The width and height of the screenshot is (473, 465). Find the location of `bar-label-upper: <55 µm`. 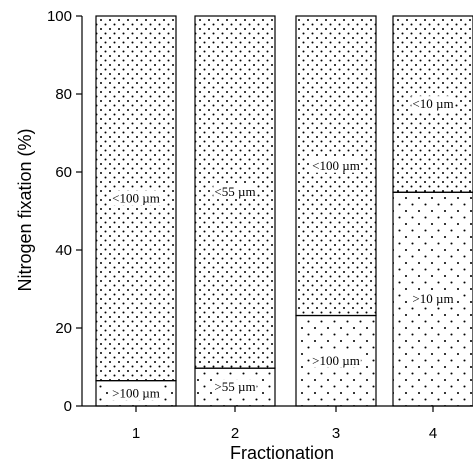

bar-label-upper: <55 µm is located at coordinates (234, 191).